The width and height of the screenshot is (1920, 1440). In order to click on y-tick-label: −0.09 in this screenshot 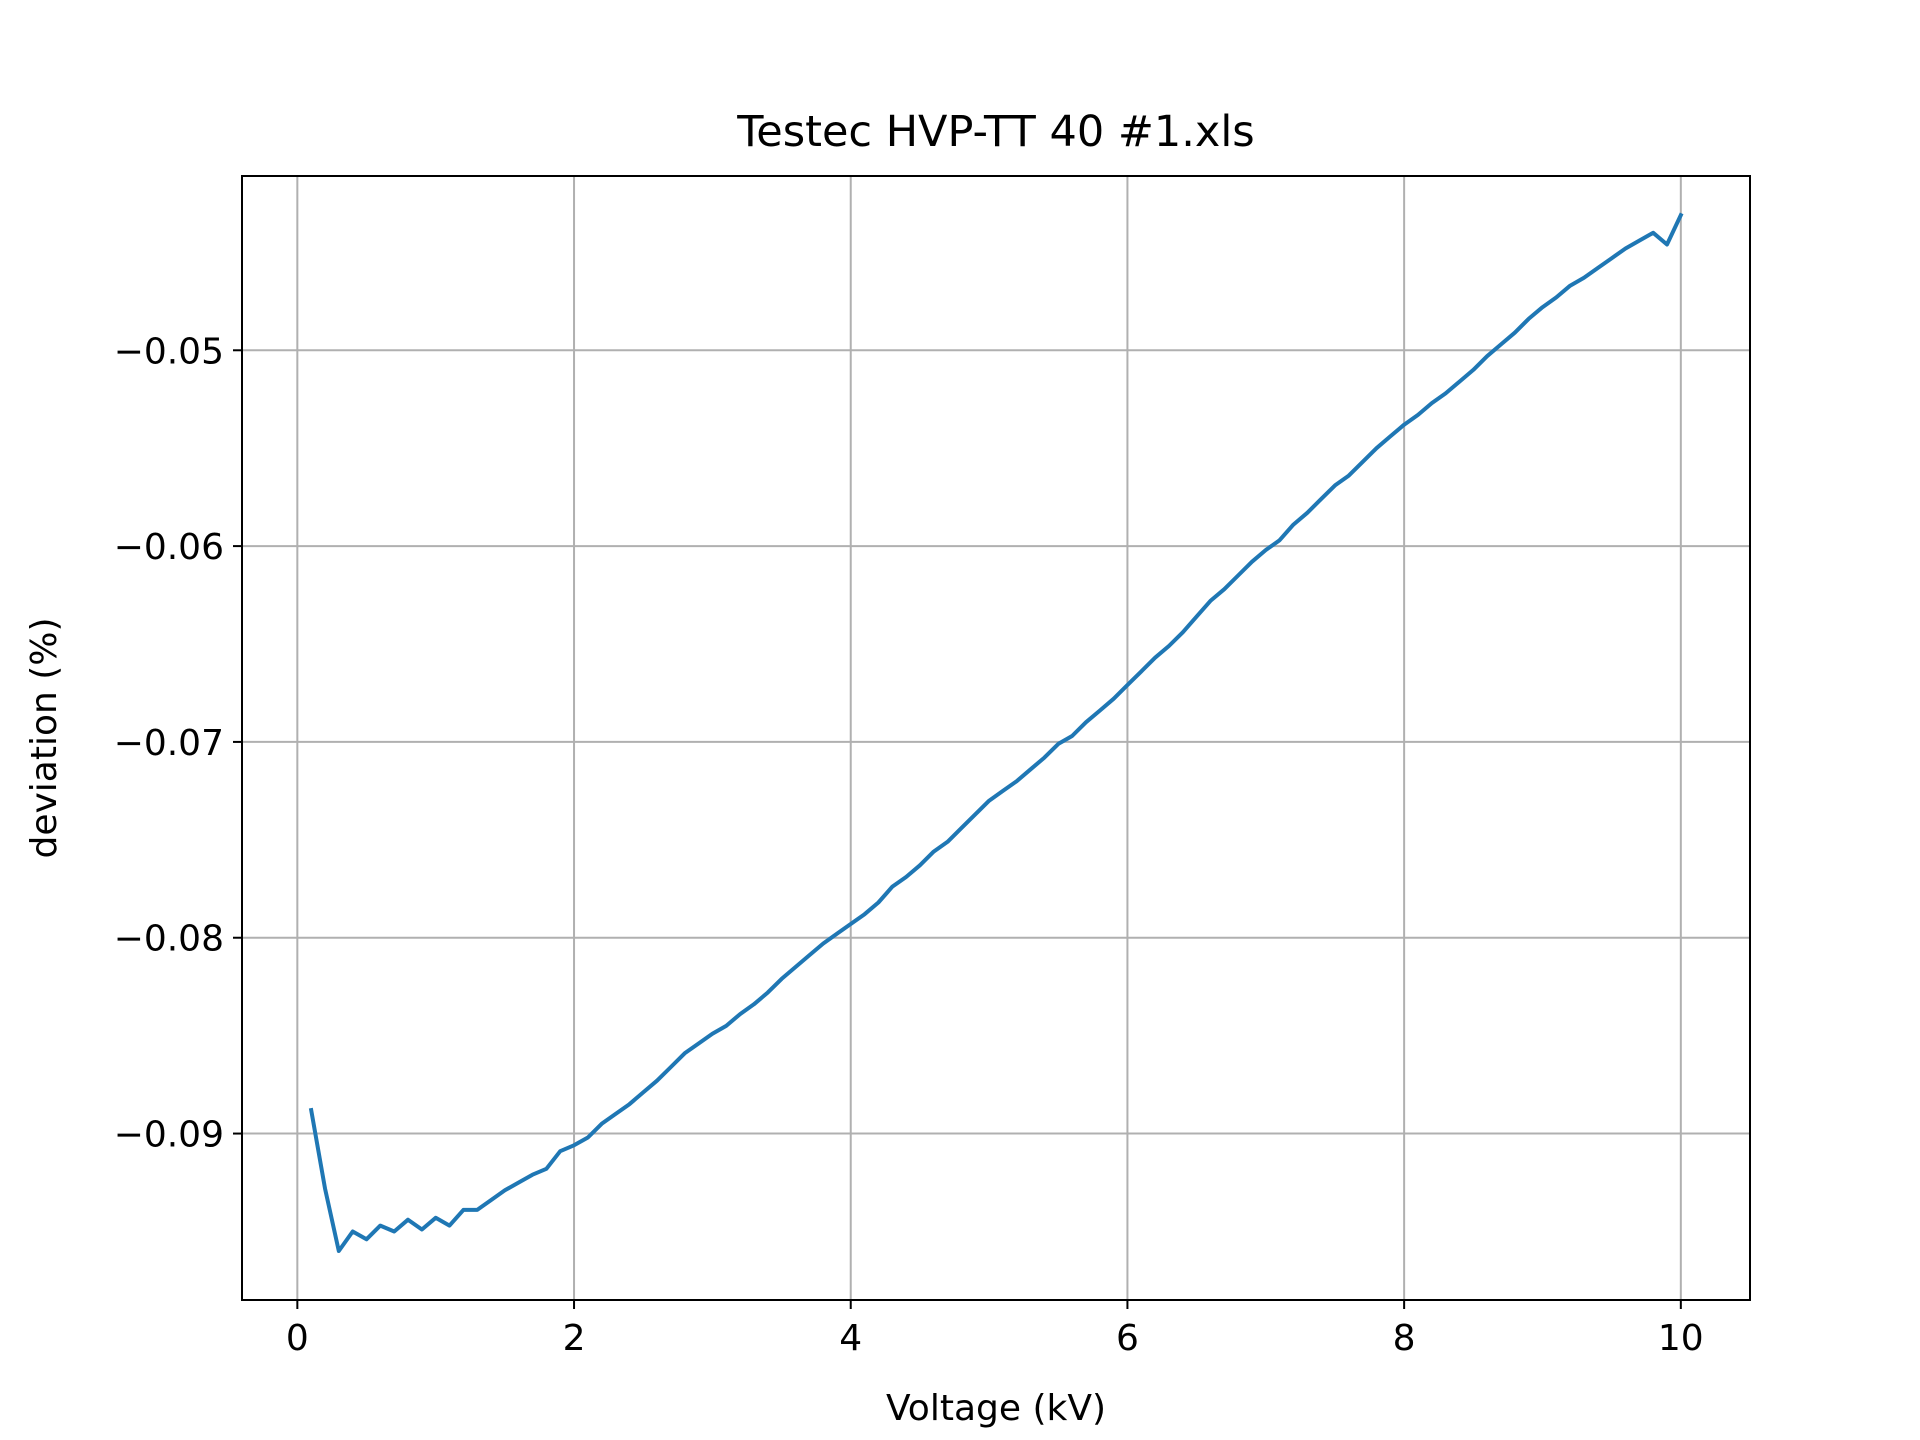, I will do `click(169, 1135)`.